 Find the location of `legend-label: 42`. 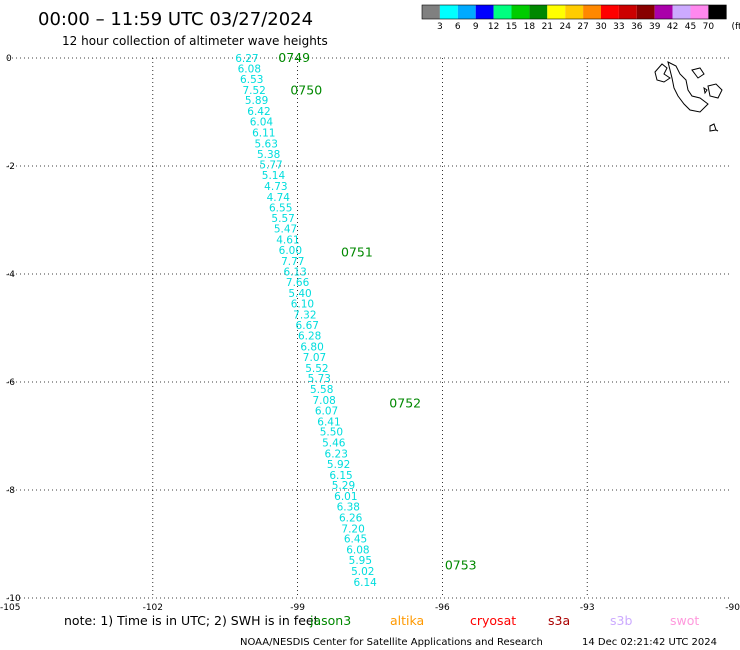

legend-label: 42 is located at coordinates (672, 27).